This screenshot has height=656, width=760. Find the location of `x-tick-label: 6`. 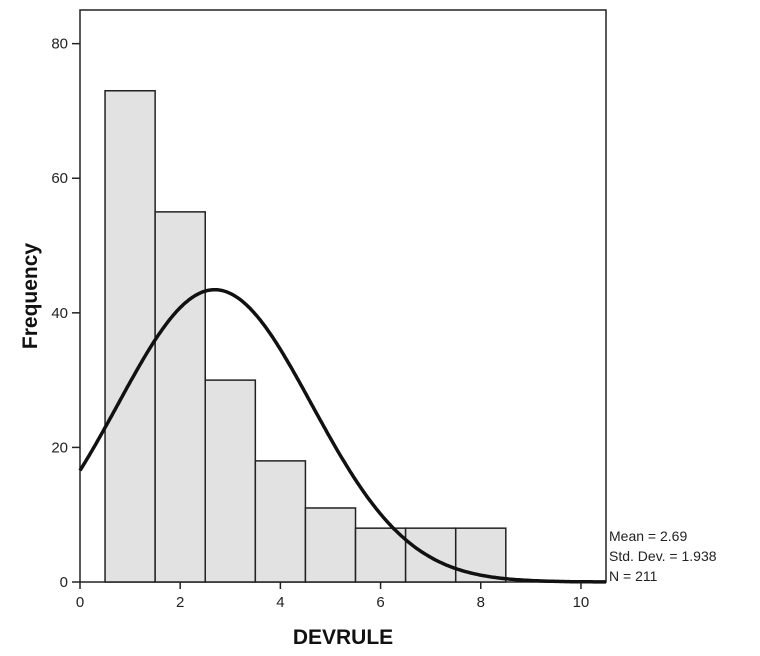

x-tick-label: 6 is located at coordinates (380, 602).